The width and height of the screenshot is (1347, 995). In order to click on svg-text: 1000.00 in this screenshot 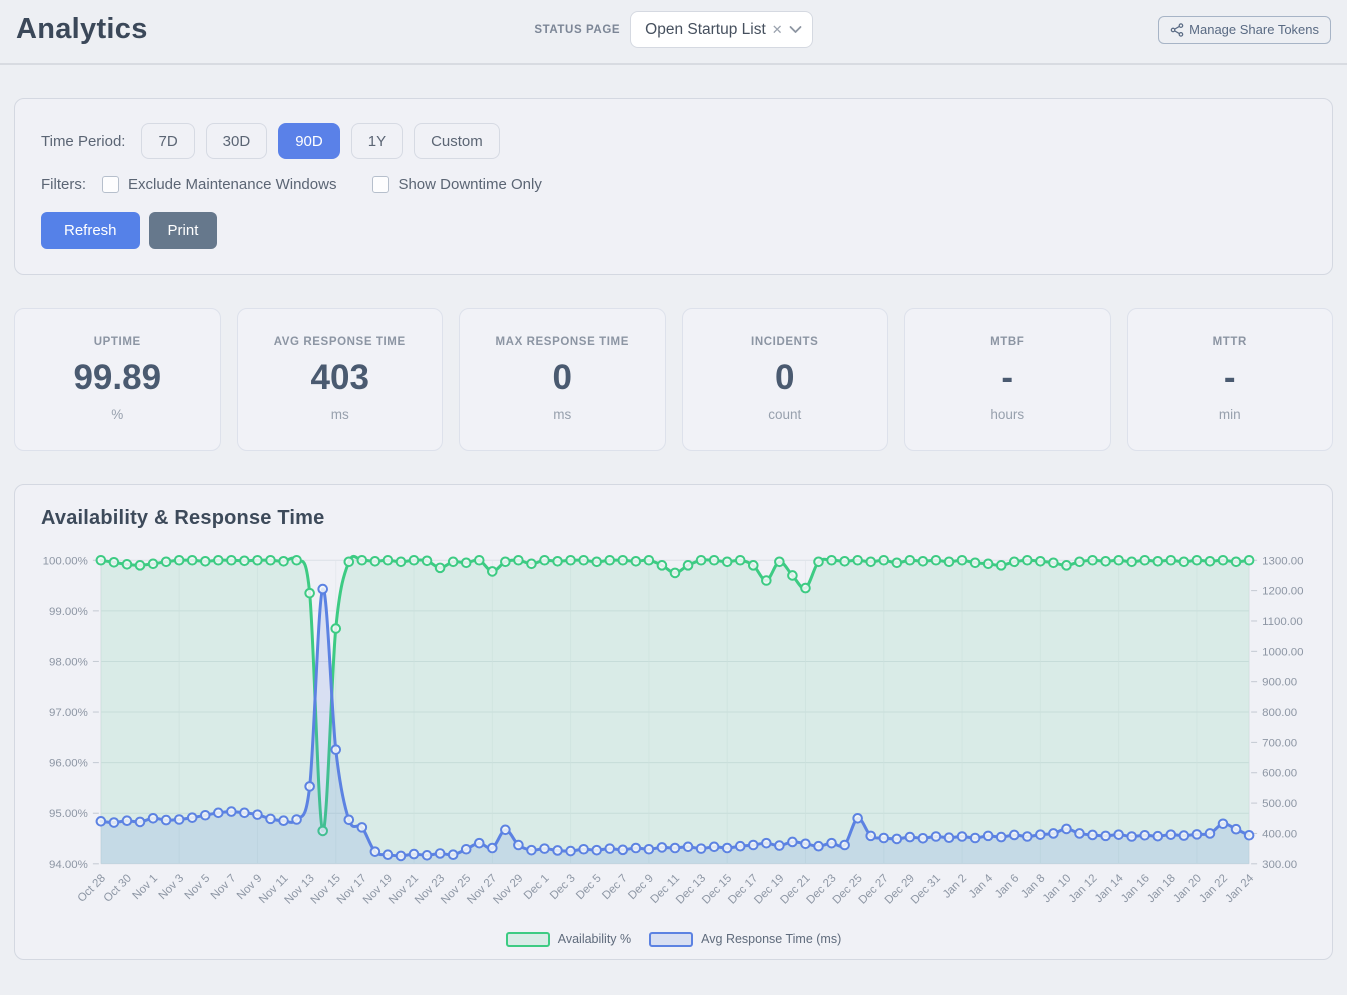, I will do `click(1282, 652)`.